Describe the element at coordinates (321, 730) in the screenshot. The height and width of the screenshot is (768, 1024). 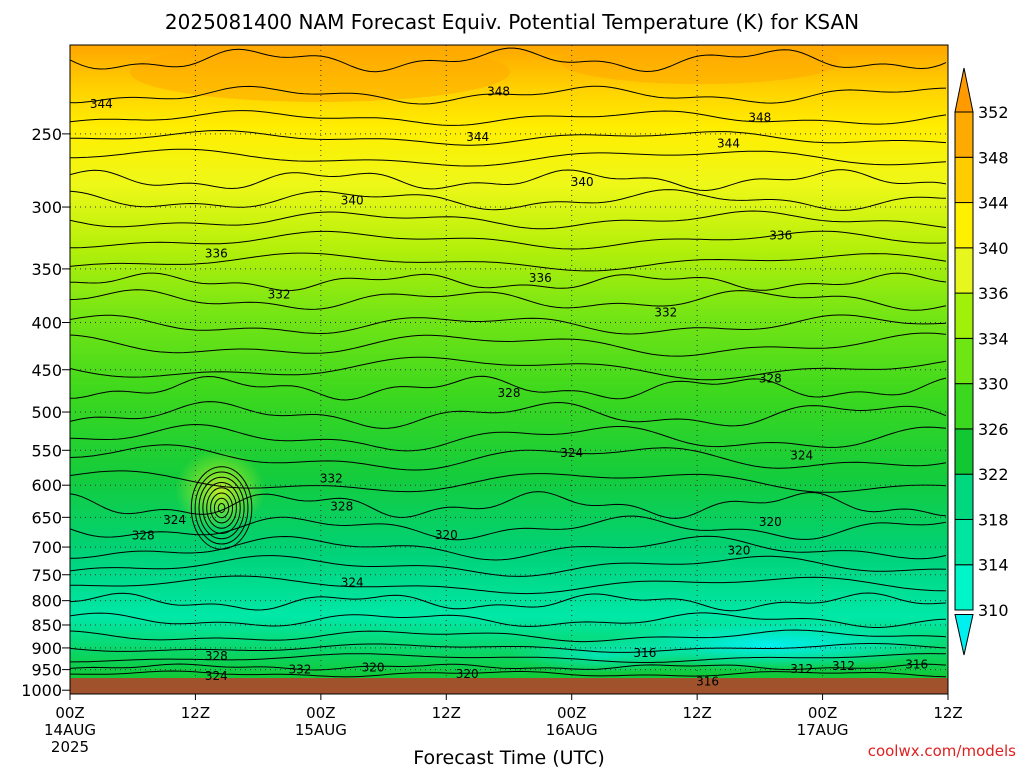
I see `x-tick-date: 15AUG` at that location.